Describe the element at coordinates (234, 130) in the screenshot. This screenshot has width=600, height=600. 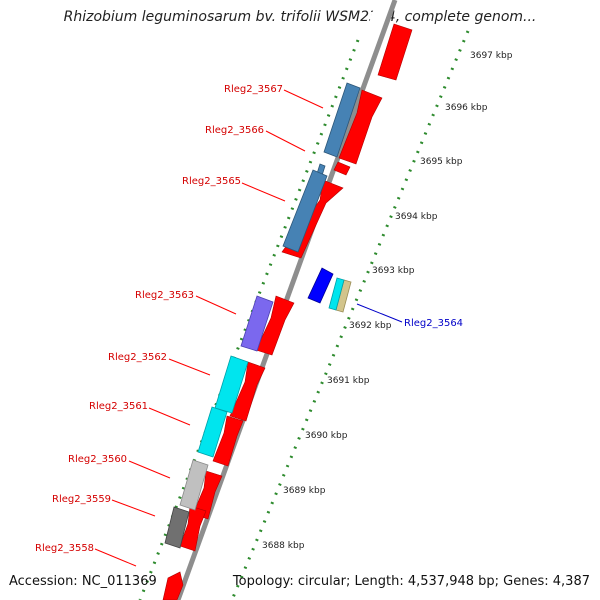
I see `gene-label-rleg2-3566: Rleg2_3566` at that location.